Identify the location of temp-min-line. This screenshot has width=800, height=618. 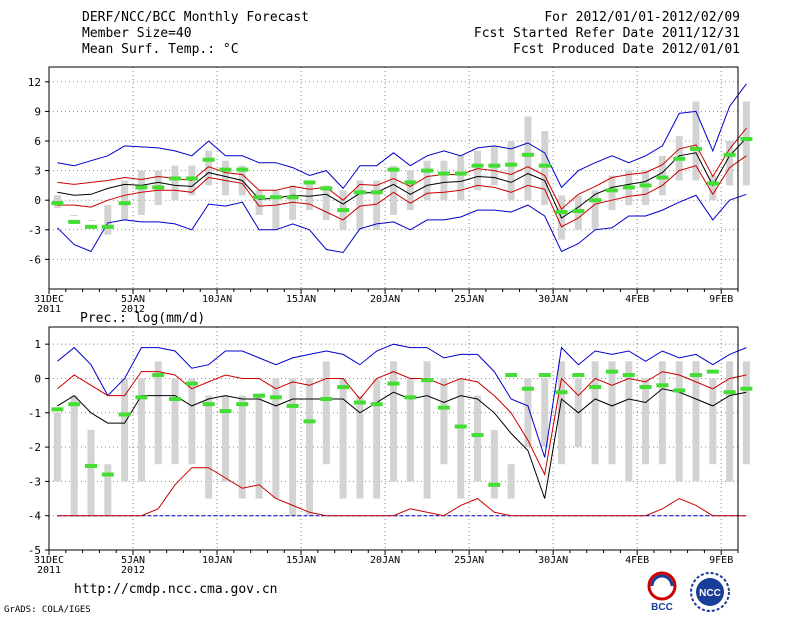
(402, 223).